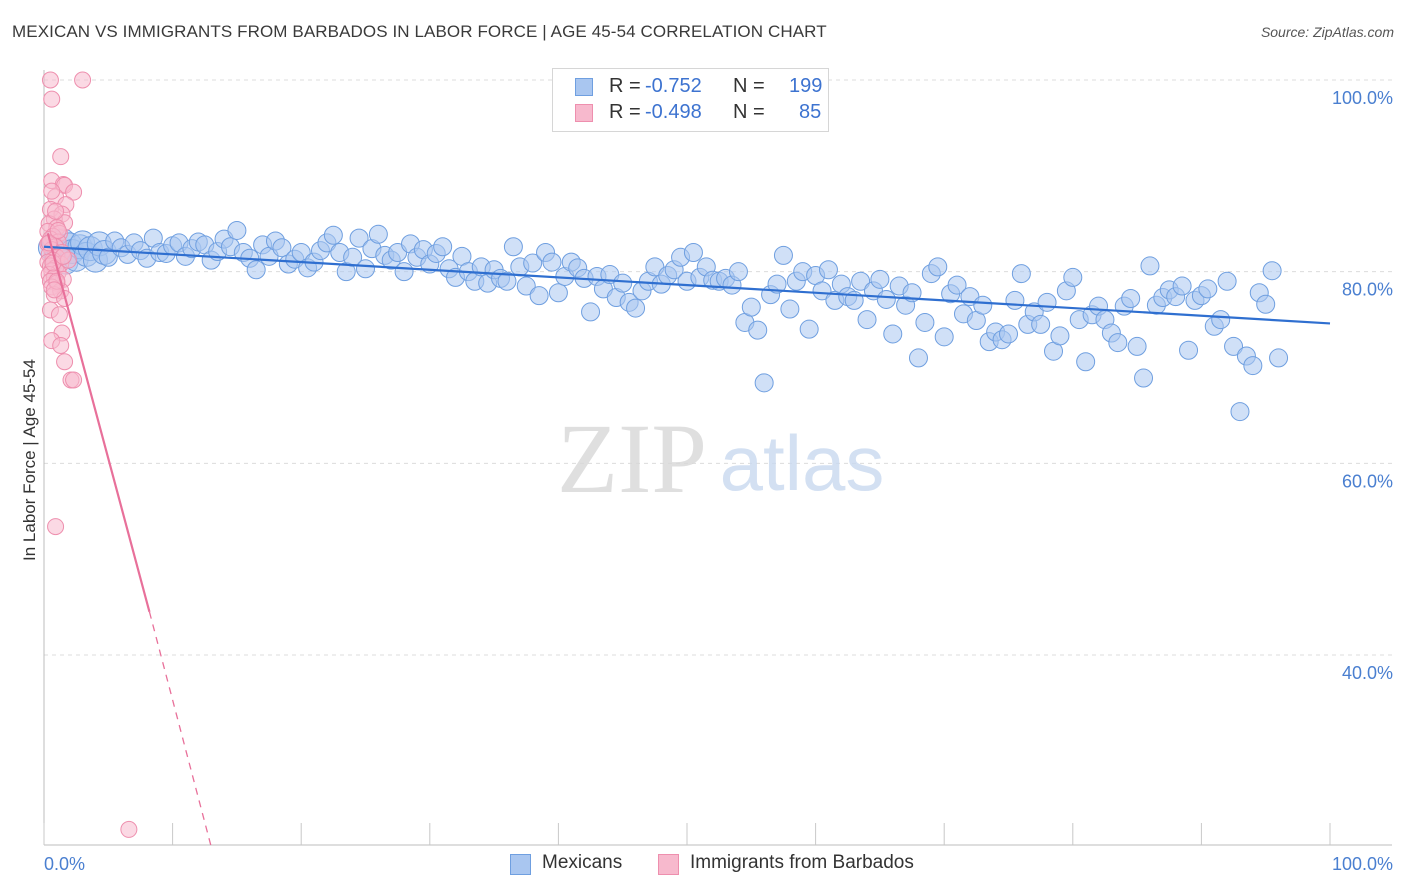 This screenshot has height=892, width=1406. I want to click on stats-legend: R = -0.752 N = 199 R = -0.498 N = 85, so click(690, 100).